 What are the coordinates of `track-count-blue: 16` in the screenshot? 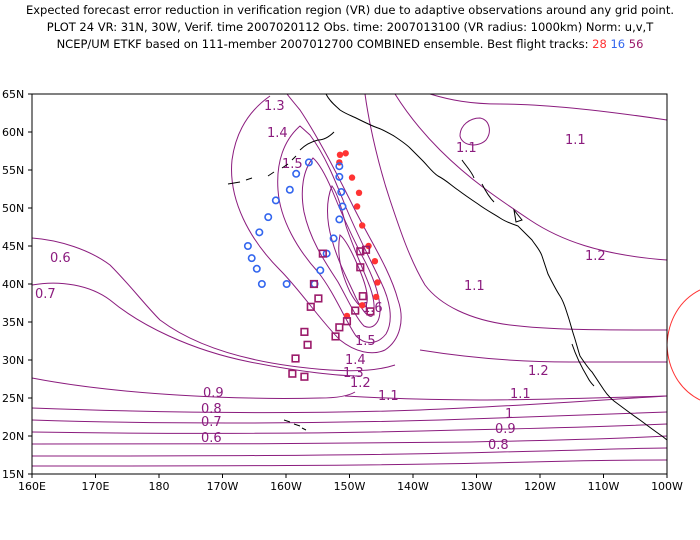 It's located at (618, 44).